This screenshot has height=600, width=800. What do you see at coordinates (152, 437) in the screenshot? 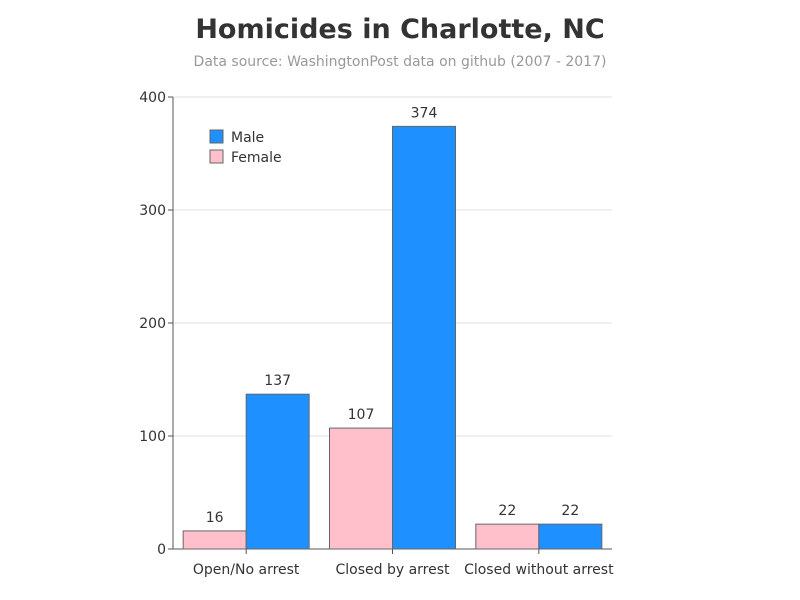
I see `y-tick-label: 100` at bounding box center [152, 437].